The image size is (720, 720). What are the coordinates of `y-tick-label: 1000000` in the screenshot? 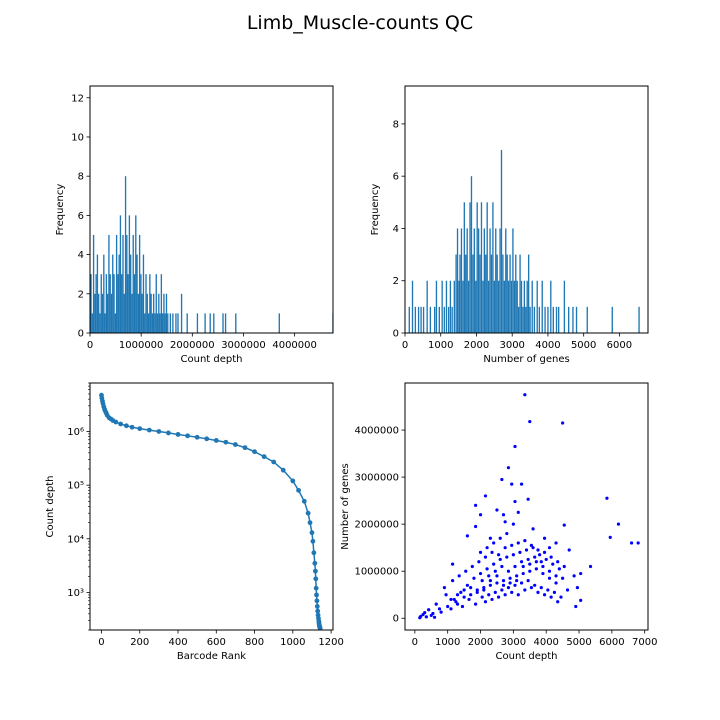 It's located at (376, 572).